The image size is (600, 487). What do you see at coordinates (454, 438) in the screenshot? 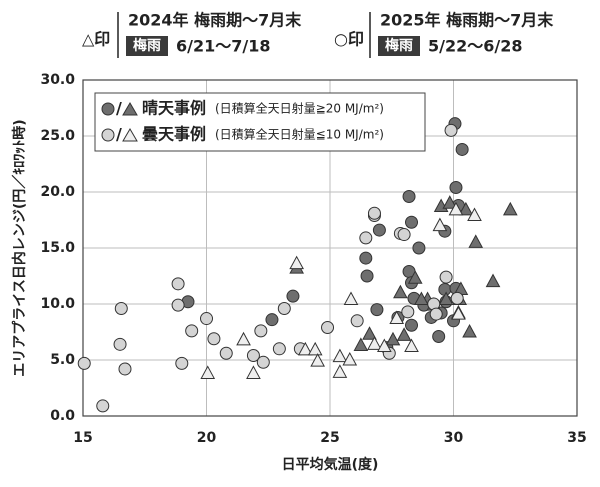
I see `x-tick-label: 30` at bounding box center [454, 438].